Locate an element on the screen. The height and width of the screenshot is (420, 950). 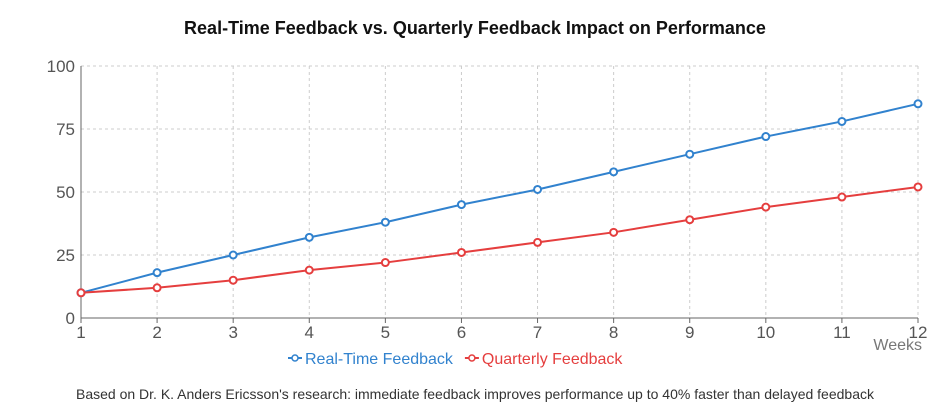
x-tick-label: 10 is located at coordinates (765, 332).